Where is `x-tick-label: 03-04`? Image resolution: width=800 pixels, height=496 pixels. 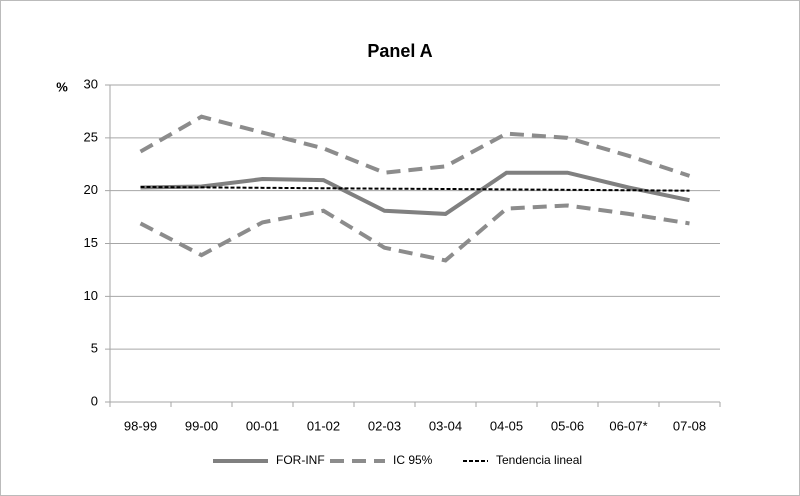 x-tick-label: 03-04 is located at coordinates (445, 425).